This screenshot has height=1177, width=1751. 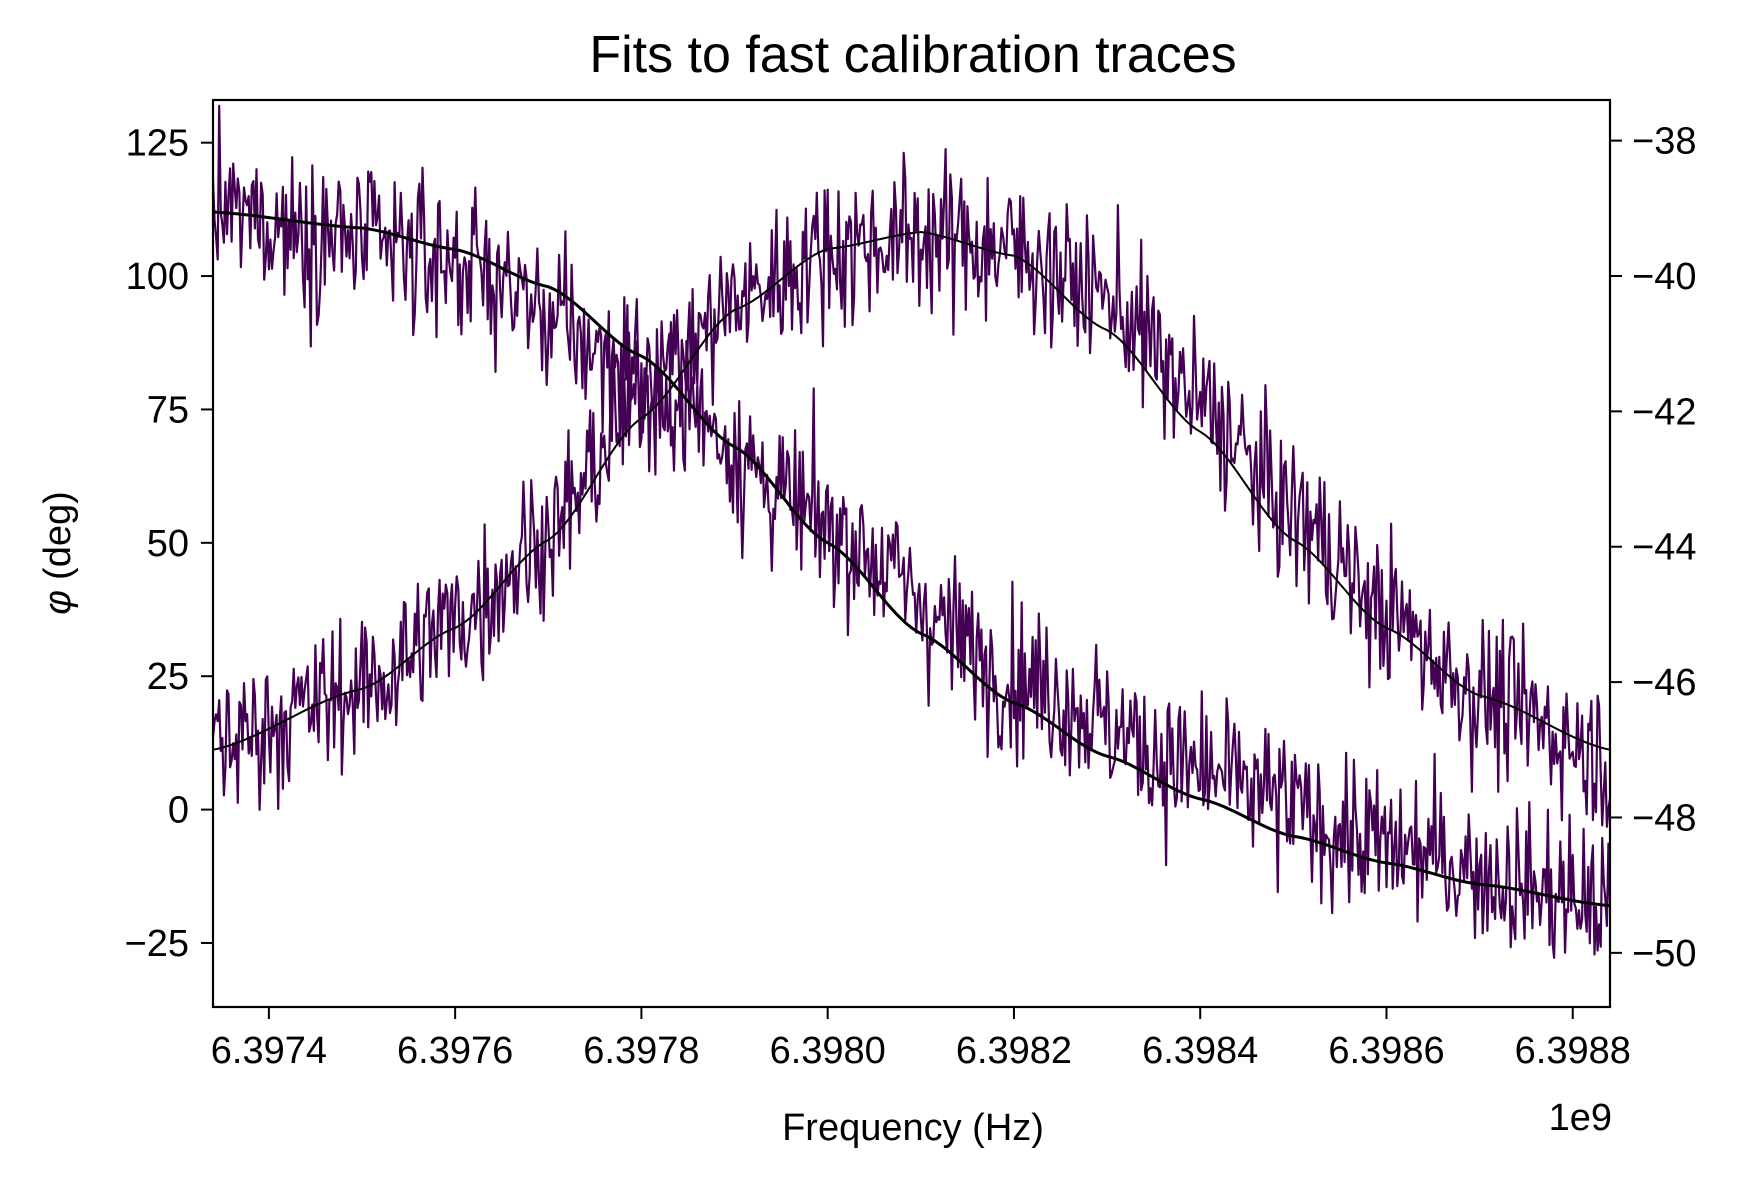 I want to click on y-axis-label: φ (deg), so click(x=58, y=553).